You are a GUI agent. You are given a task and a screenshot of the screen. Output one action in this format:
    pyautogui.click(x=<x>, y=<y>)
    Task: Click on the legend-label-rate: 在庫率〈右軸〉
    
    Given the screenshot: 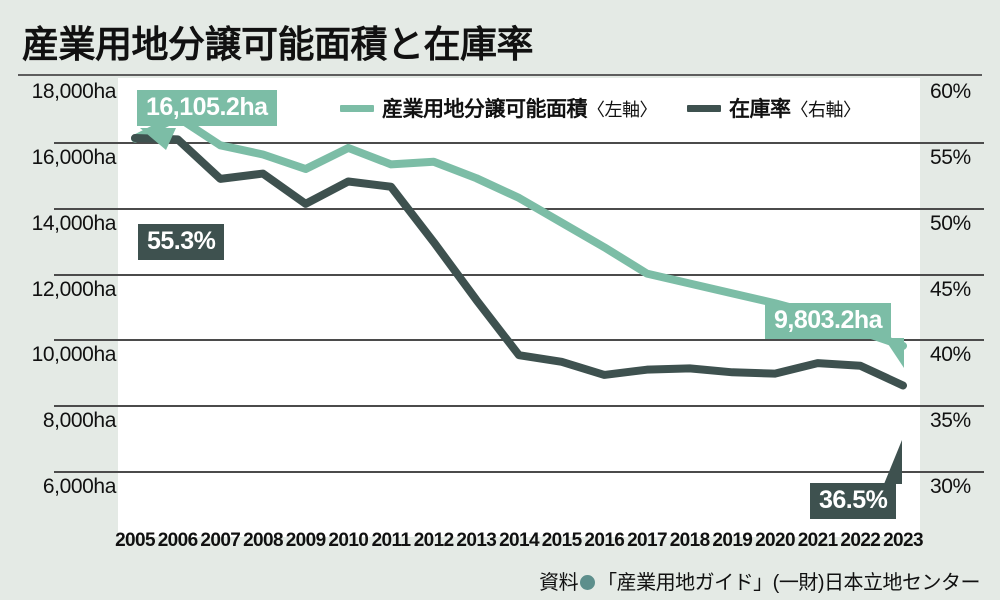 What is the action you would take?
    pyautogui.click(x=795, y=109)
    